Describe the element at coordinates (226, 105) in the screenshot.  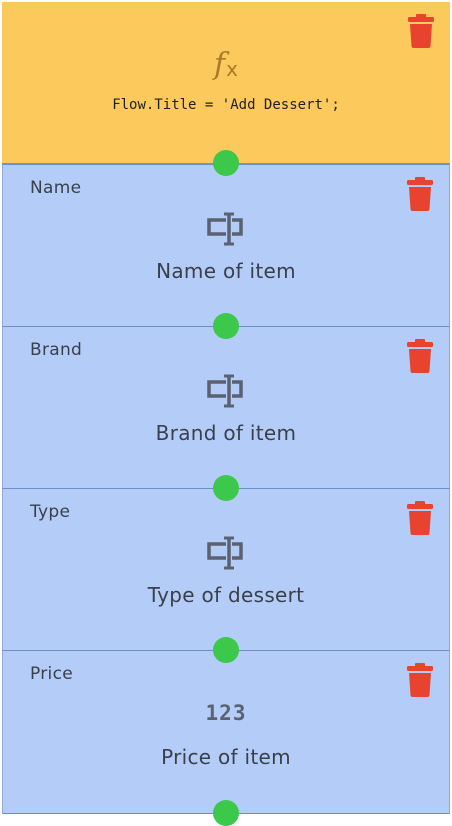
I see `script-code: Flow.Title = 'Add Dessert';` at that location.